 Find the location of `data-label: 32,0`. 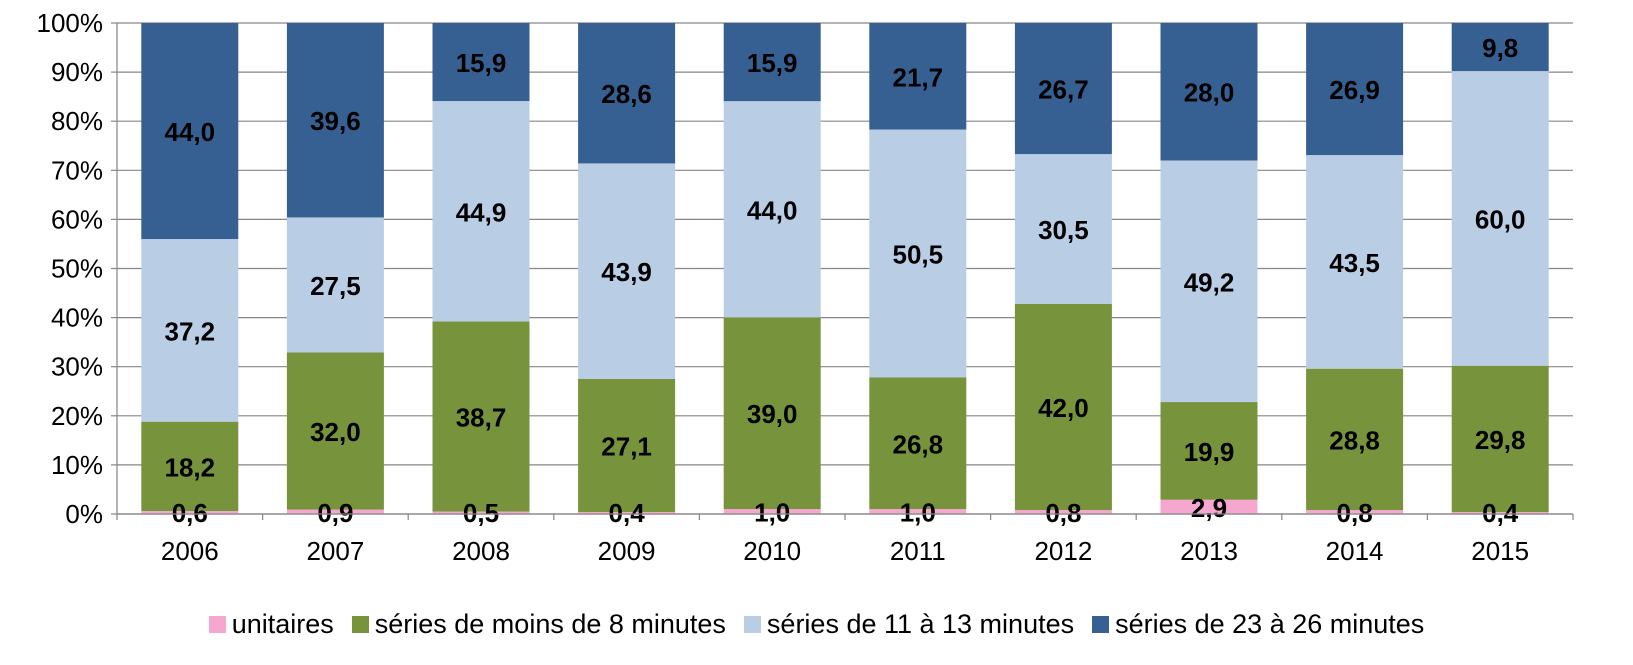

data-label: 32,0 is located at coordinates (335, 432).